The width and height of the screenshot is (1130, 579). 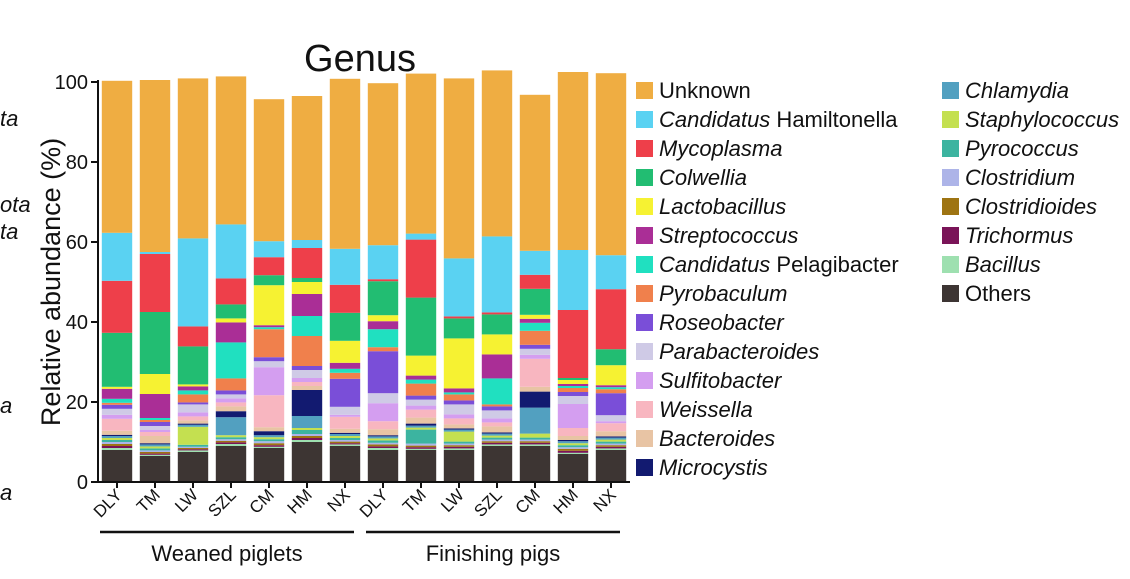 I want to click on y-tick-label-100: 100, so click(x=71, y=83).